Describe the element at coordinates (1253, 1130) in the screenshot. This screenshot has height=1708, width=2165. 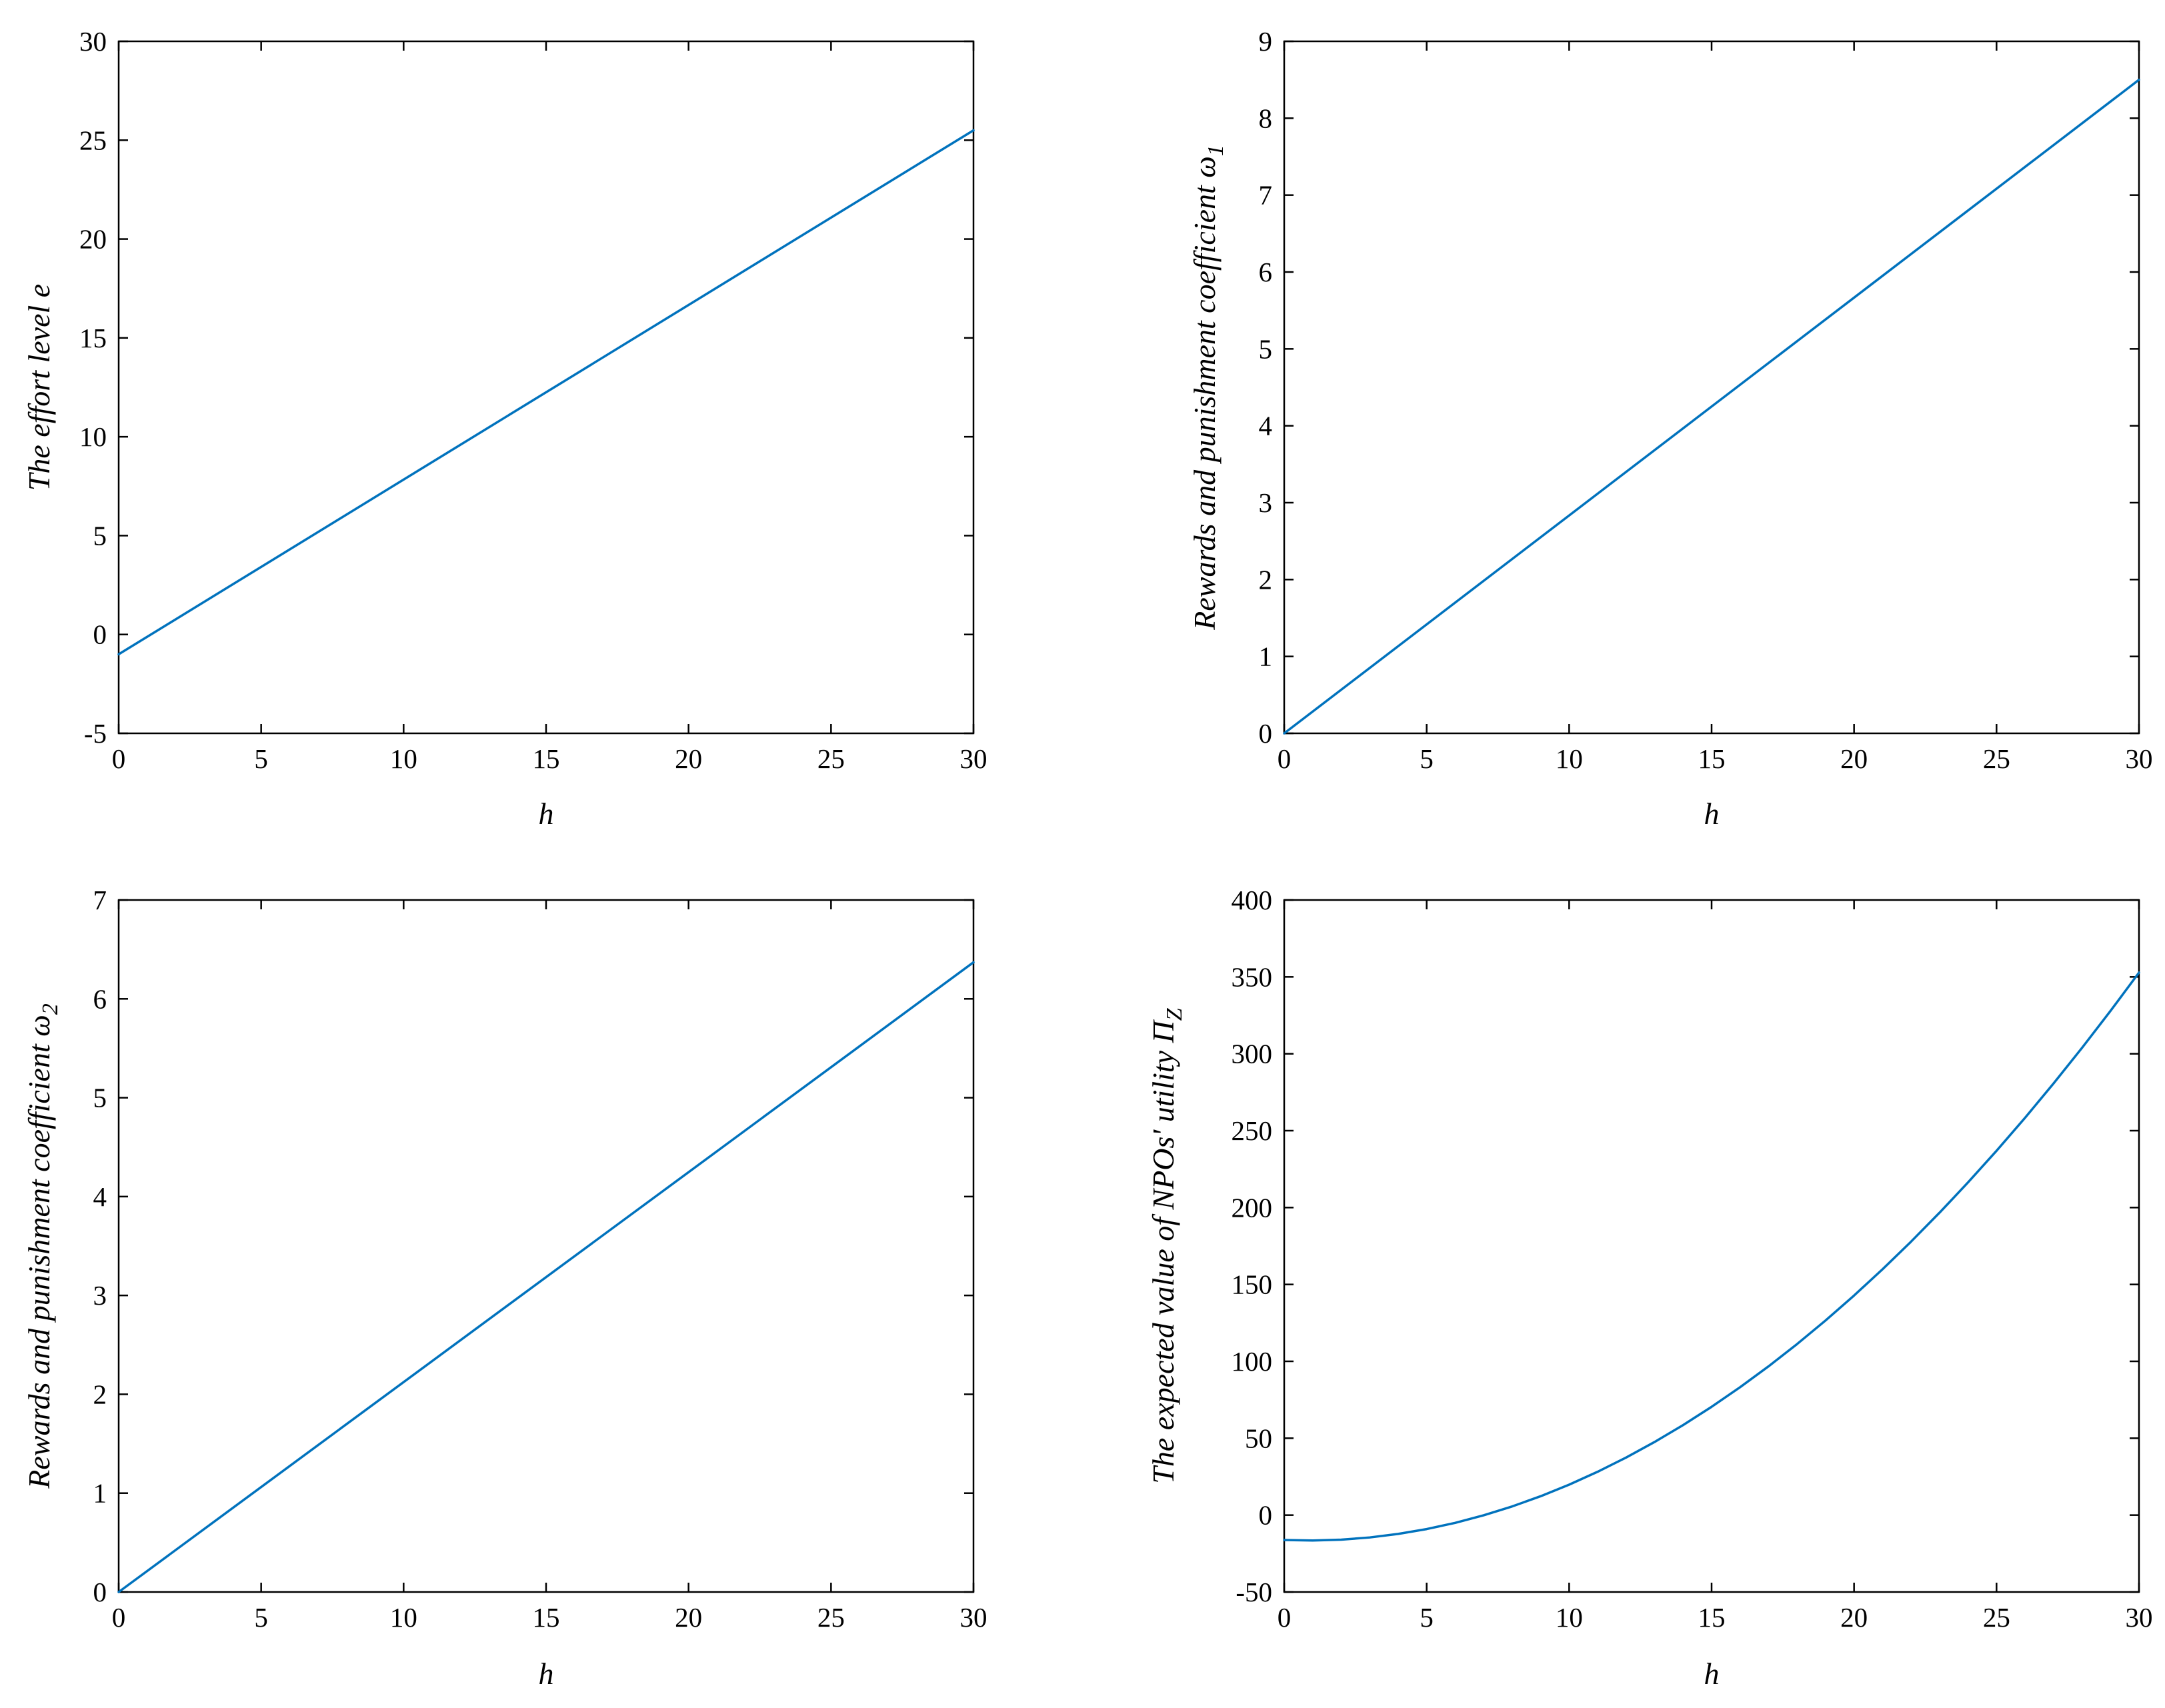
I see `y-tick-label: 250` at that location.